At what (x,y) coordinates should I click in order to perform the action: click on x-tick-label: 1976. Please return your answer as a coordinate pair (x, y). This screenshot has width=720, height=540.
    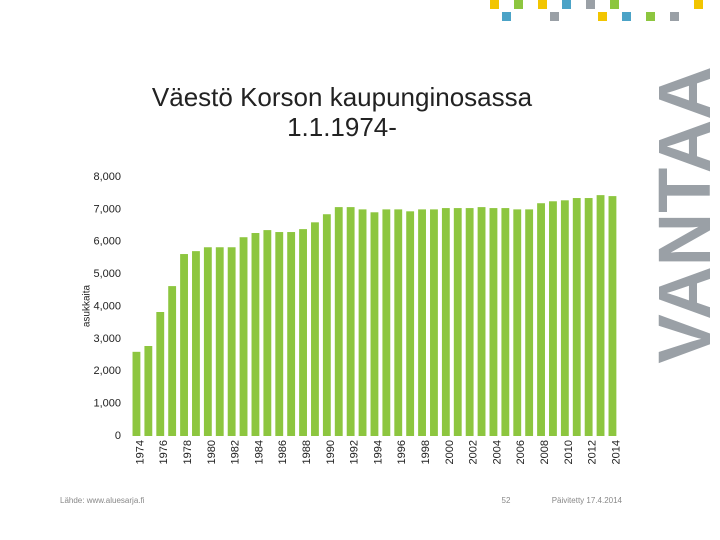
    Looking at the image, I should click on (164, 452).